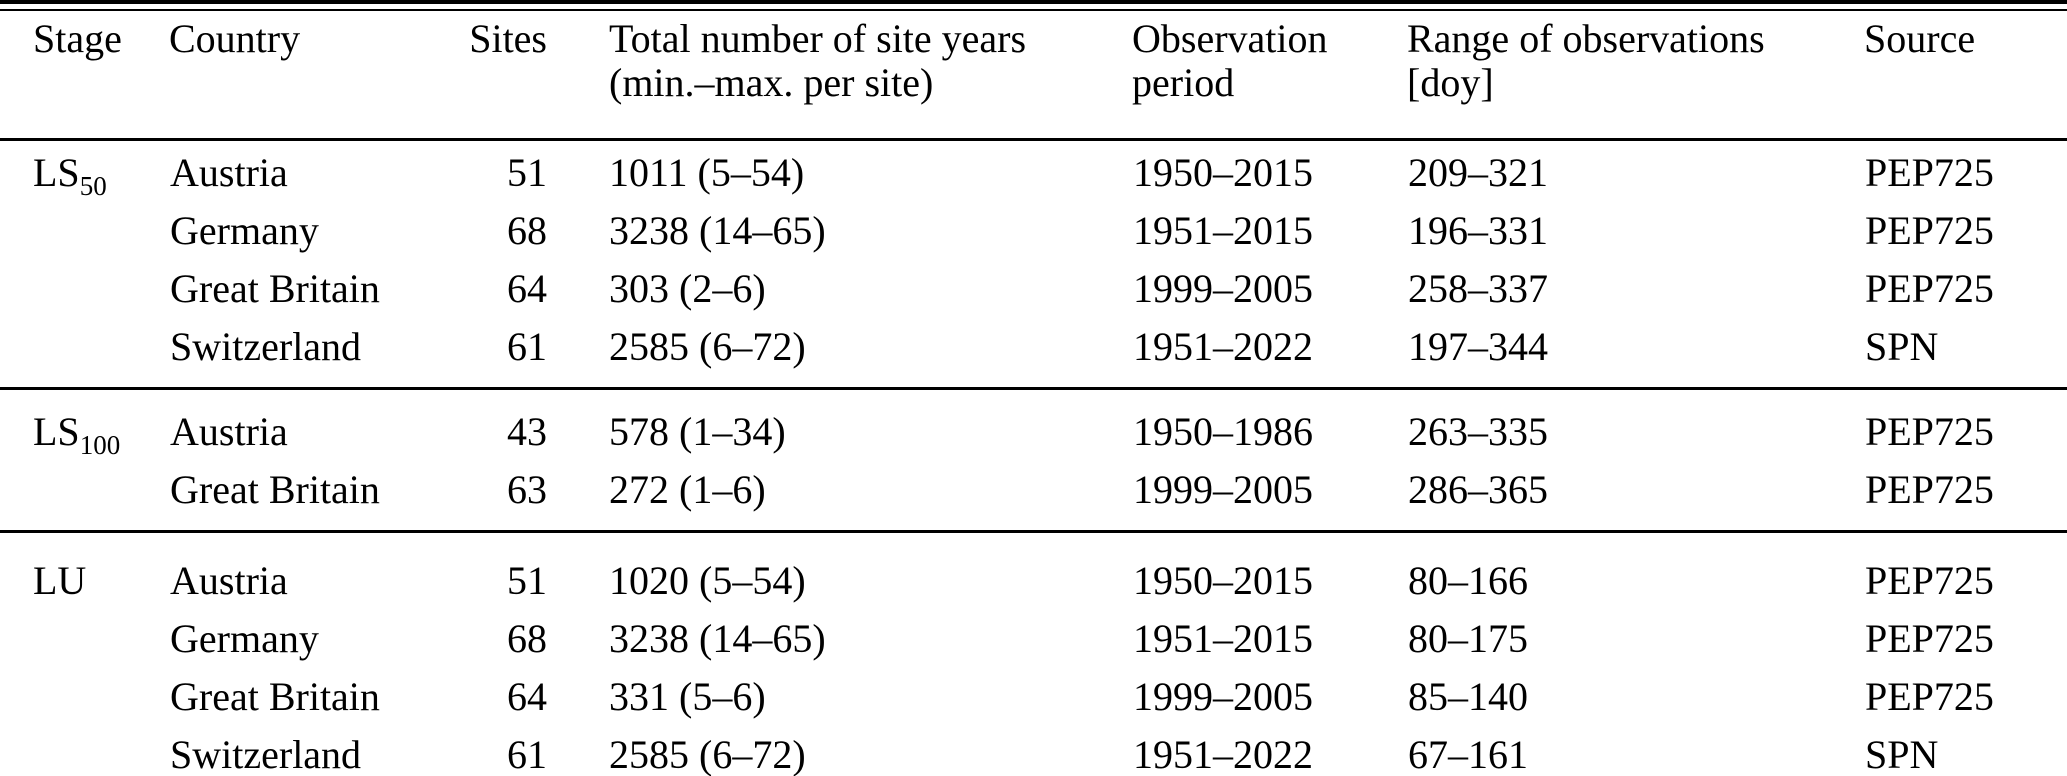  What do you see at coordinates (1478, 172) in the screenshot?
I see `cell-range-observations: 209–321` at bounding box center [1478, 172].